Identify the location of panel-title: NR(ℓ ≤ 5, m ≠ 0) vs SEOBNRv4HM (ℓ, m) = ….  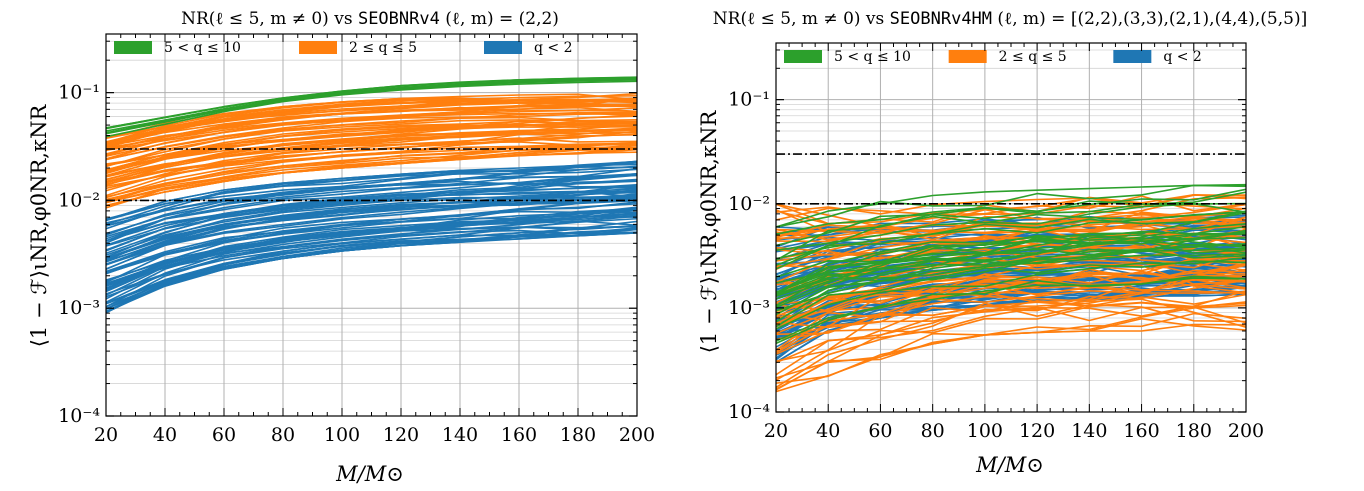
(1010, 19).